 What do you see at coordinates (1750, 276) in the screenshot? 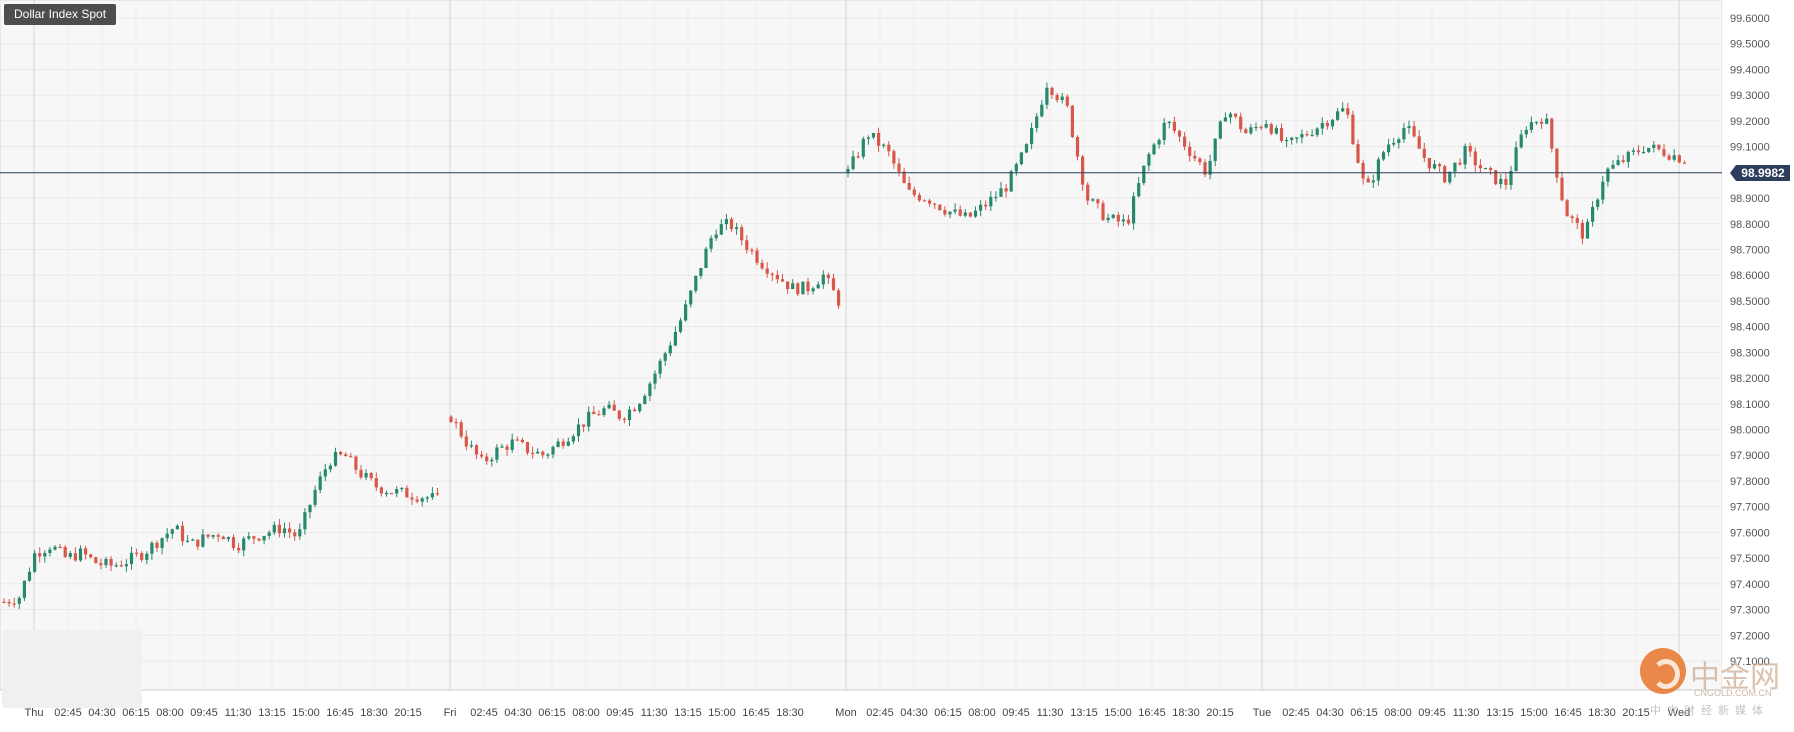
I see `y-tick-label: 98.6000` at bounding box center [1750, 276].